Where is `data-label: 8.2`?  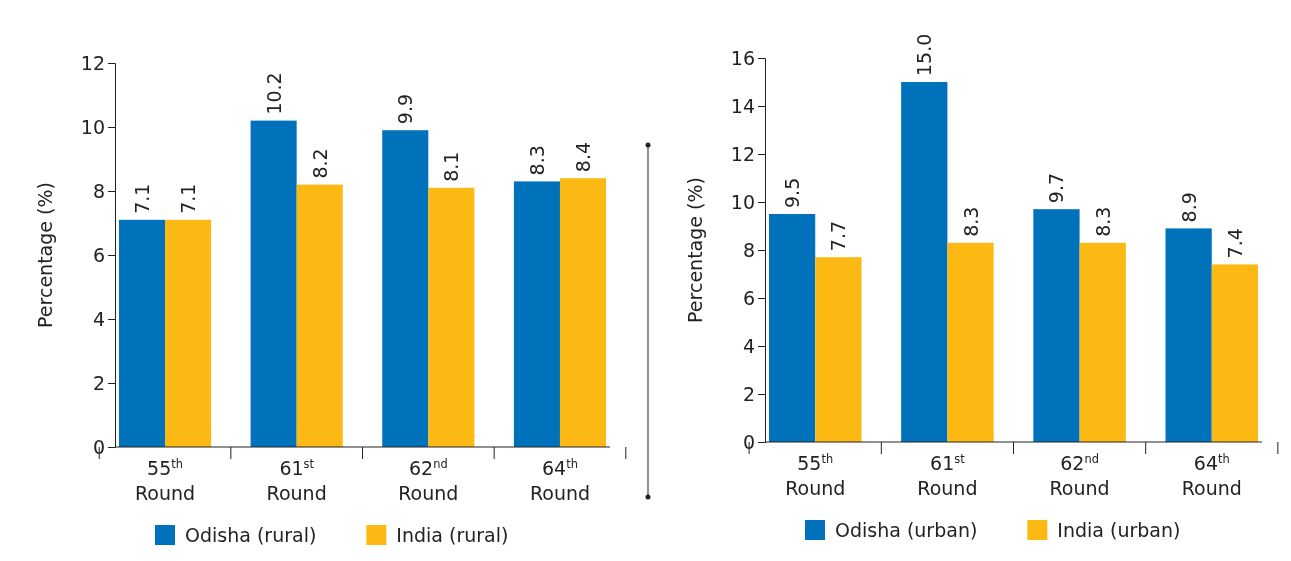
data-label: 8.2 is located at coordinates (319, 163).